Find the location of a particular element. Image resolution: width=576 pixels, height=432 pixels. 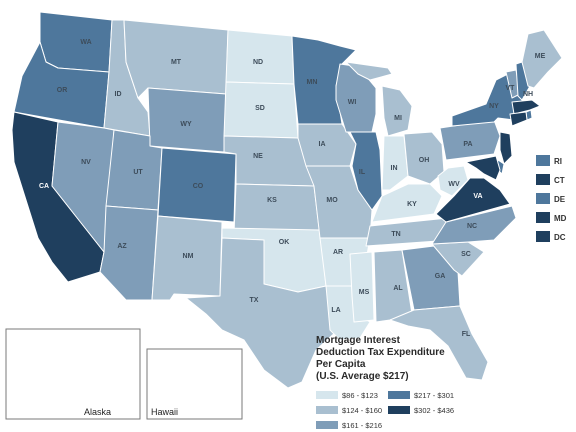

state-tx is located at coordinates (262, 313).